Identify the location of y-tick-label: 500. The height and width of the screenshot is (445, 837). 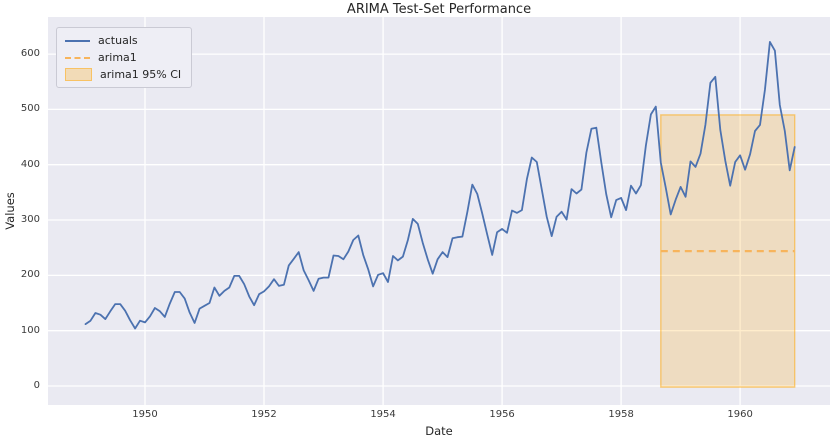
(30, 109).